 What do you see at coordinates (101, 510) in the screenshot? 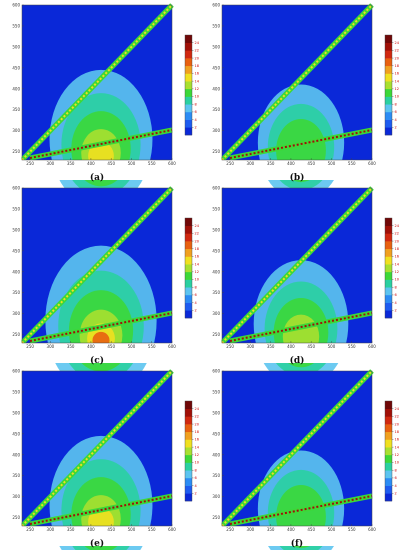
I see `second-order-scatter-core` at bounding box center [101, 510].